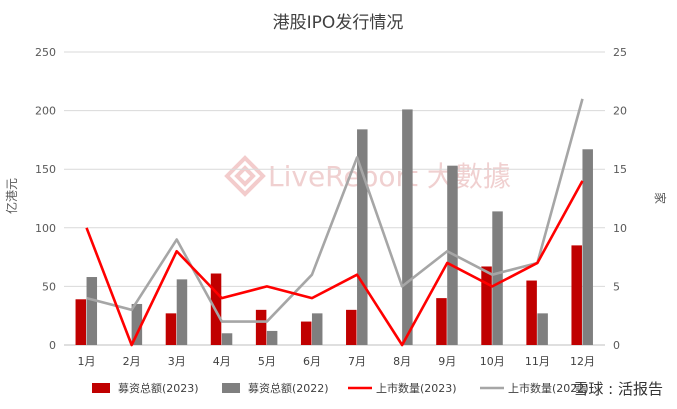 This screenshot has width=677, height=409. What do you see at coordinates (357, 361) in the screenshot?
I see `x-tick-label: 7月` at bounding box center [357, 361].